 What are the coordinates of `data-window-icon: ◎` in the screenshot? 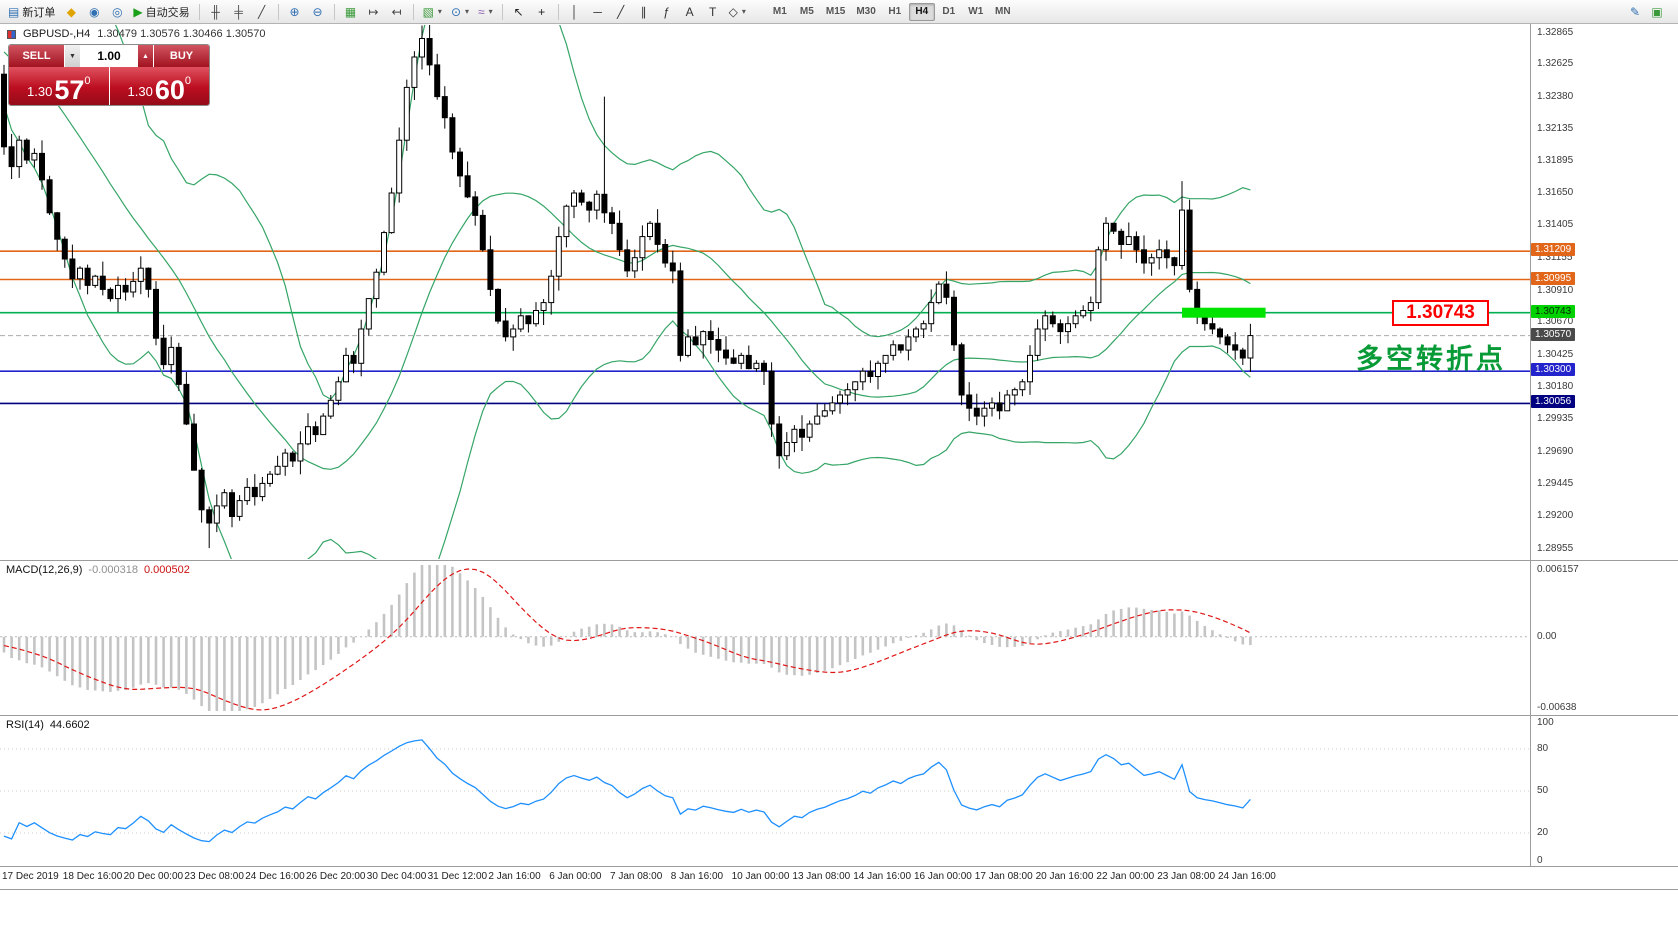 It's located at (117, 11).